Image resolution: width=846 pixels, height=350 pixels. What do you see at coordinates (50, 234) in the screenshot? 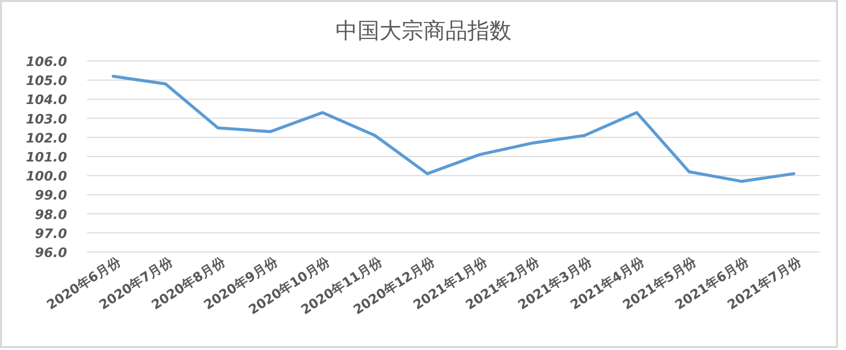
I see `y-tick-label: 97.0` at bounding box center [50, 234].